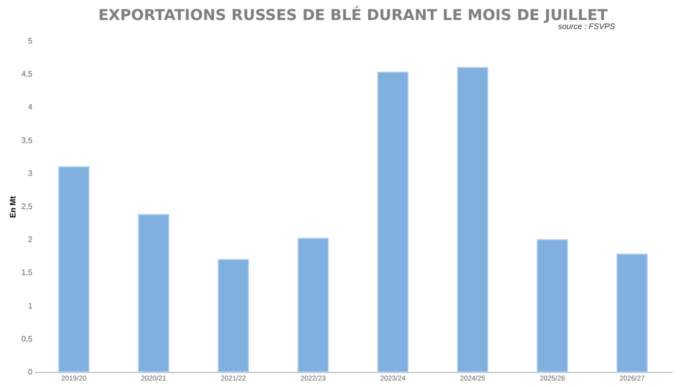 The height and width of the screenshot is (387, 690). I want to click on y-tick-label: 3,5, so click(27, 140).